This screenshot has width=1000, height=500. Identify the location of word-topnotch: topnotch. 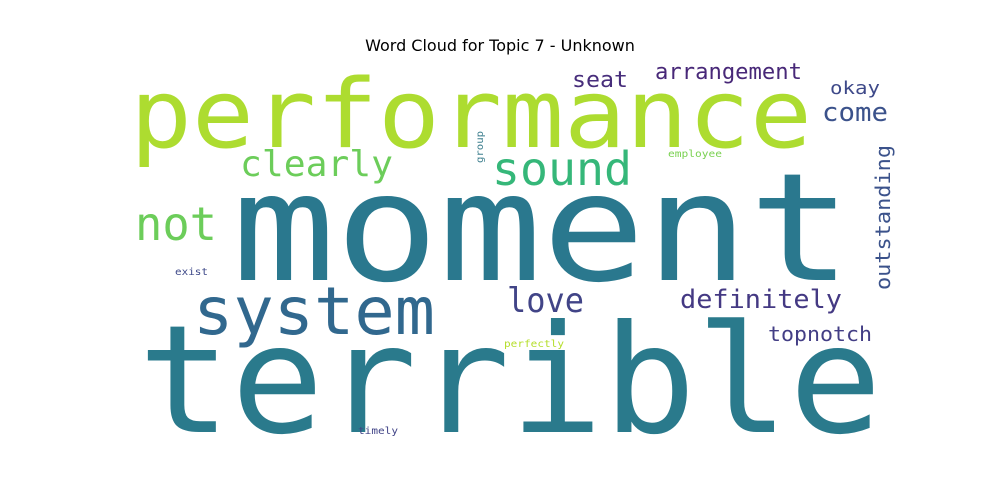
(820, 334).